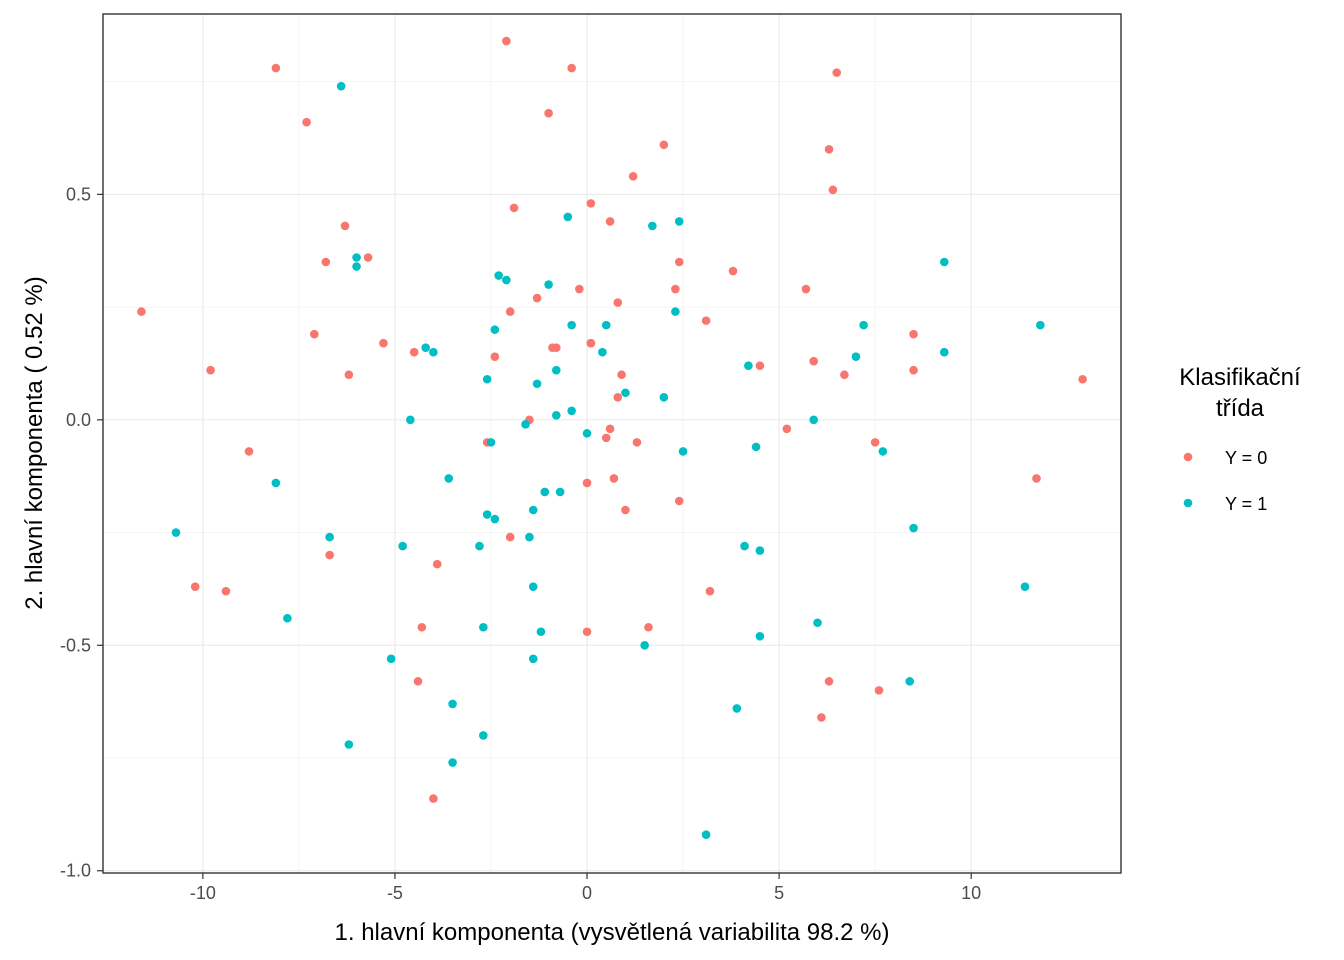 The width and height of the screenshot is (1344, 960). Describe the element at coordinates (971, 893) in the screenshot. I see `x-tick-label: 10` at that location.